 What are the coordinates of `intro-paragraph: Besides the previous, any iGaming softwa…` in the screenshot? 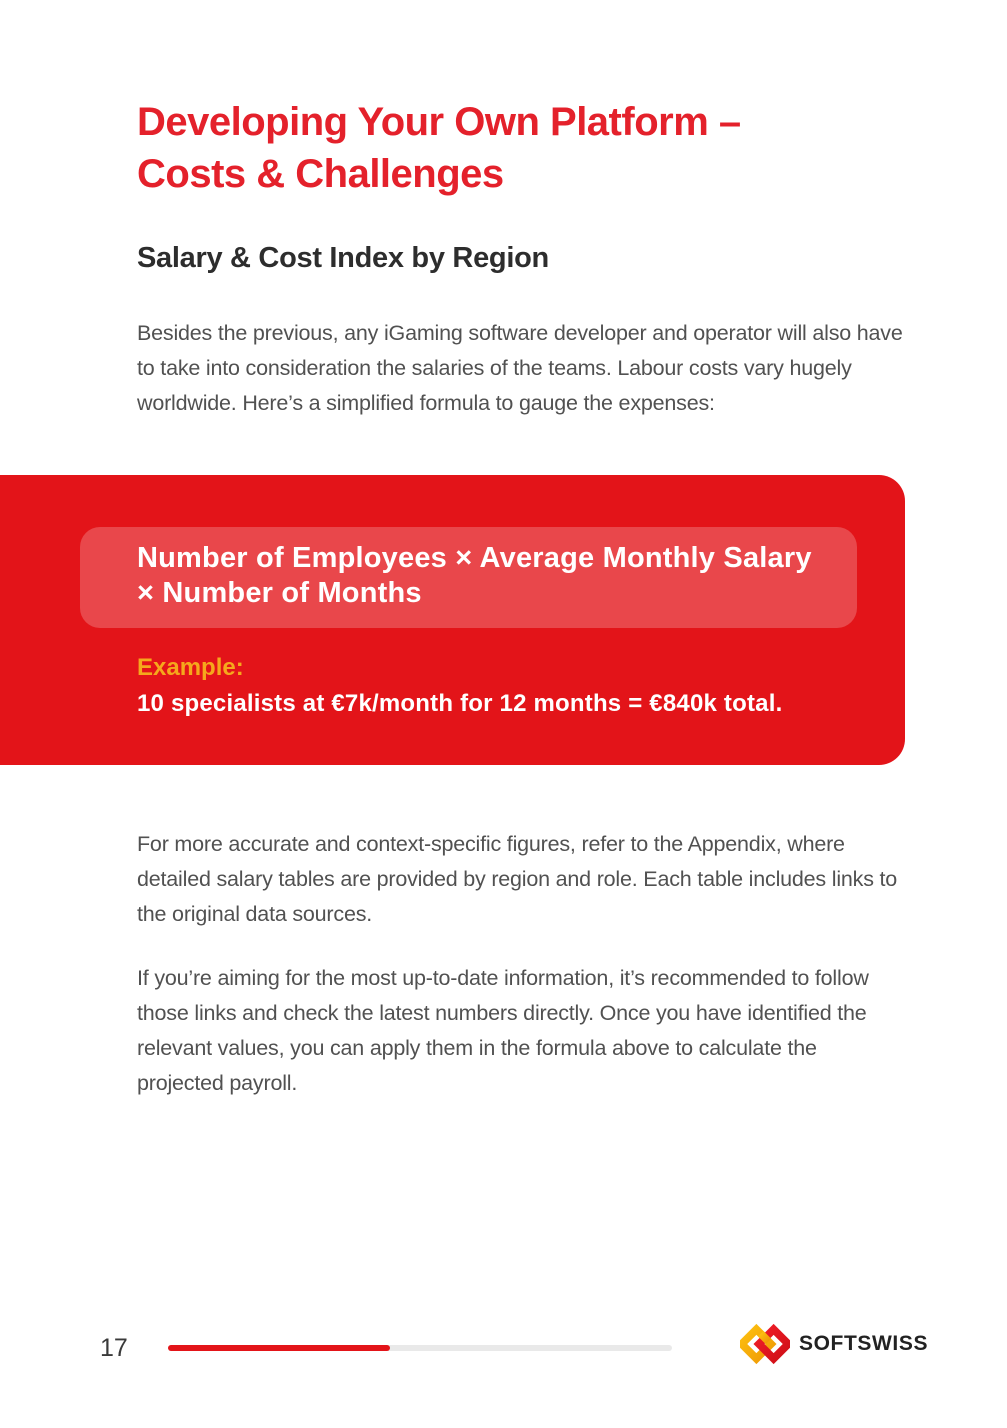 It's located at (520, 368).